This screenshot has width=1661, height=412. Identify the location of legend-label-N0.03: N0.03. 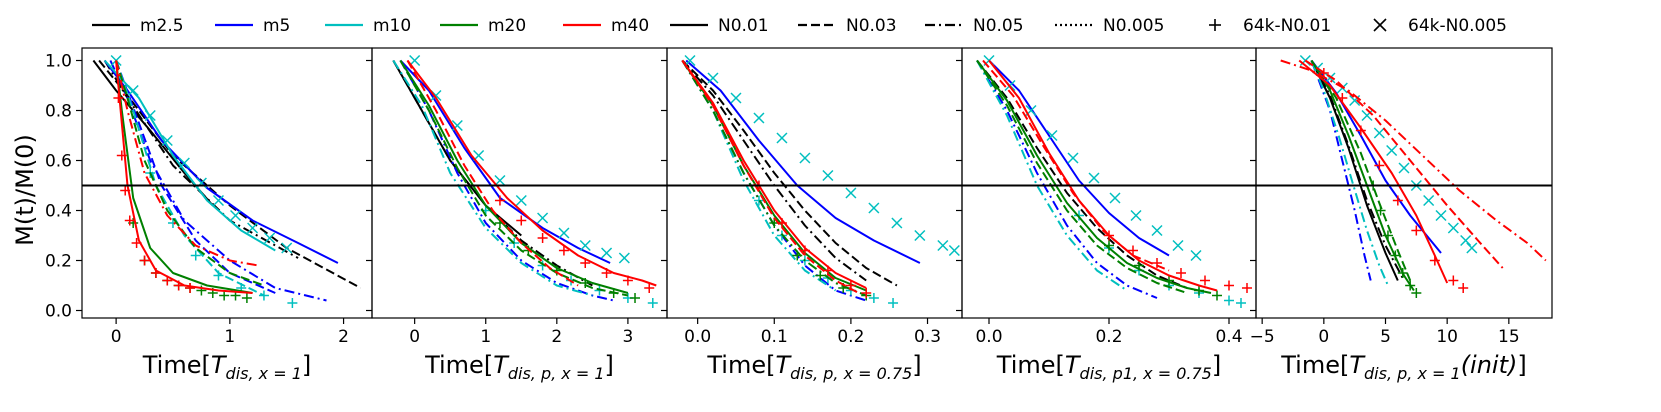
(871, 26).